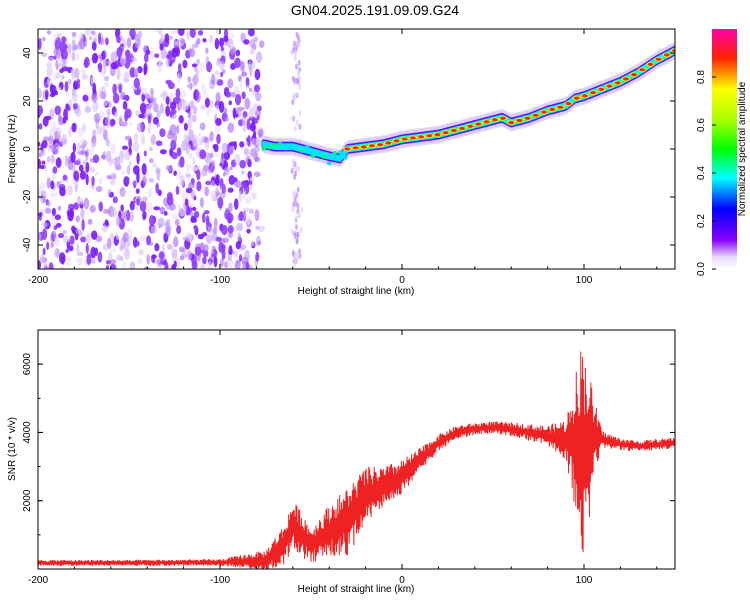  I want to click on x-tick-label: 100, so click(584, 280).